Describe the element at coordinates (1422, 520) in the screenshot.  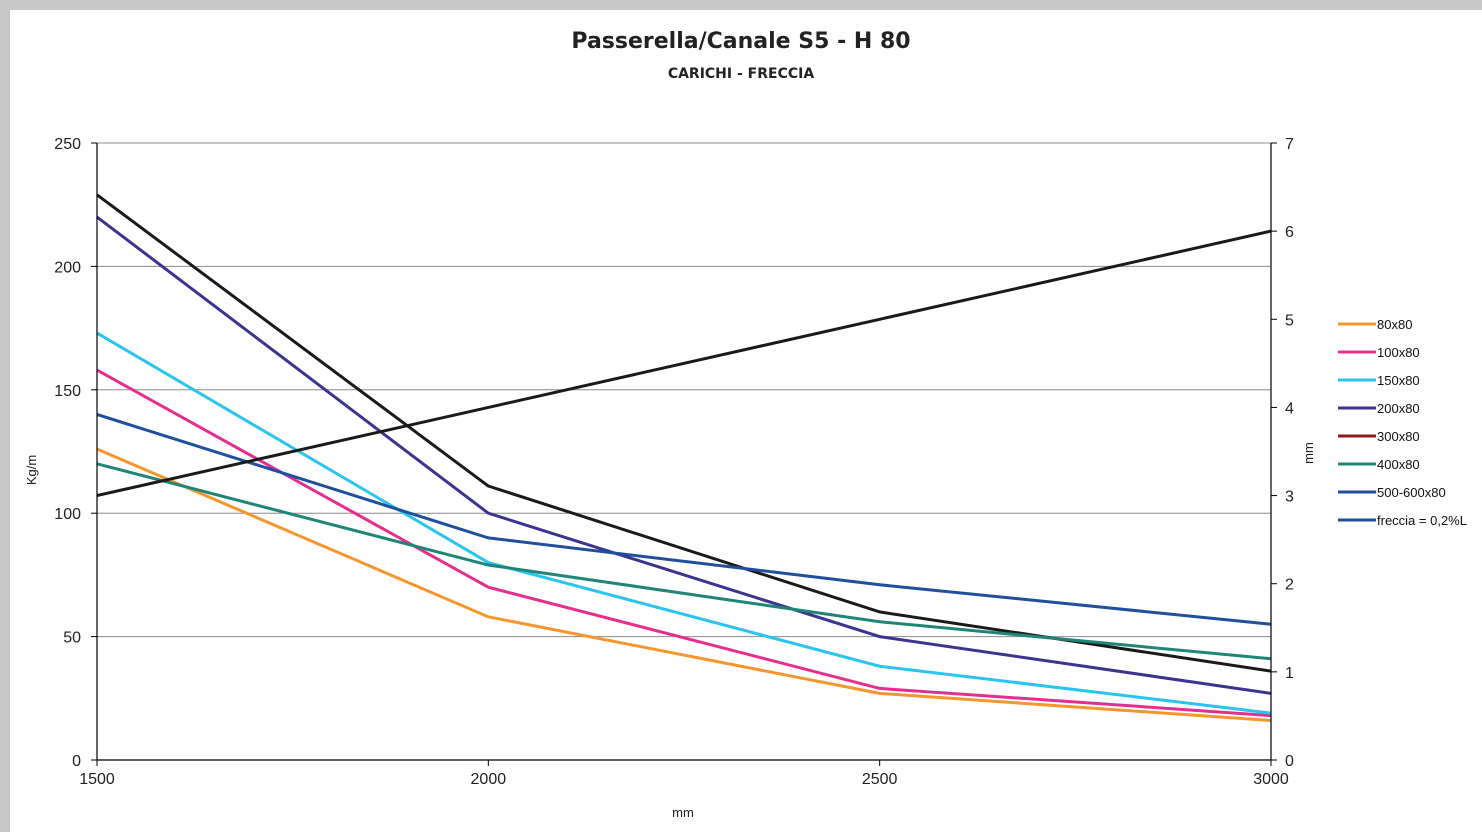
I see `legend-label: freccia = 0,2%L` at that location.